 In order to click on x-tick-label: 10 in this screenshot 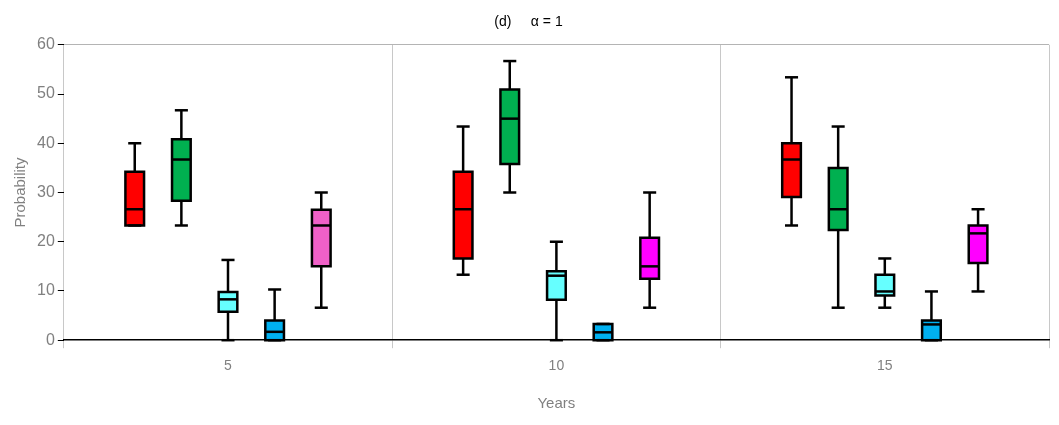, I will do `click(556, 365)`.